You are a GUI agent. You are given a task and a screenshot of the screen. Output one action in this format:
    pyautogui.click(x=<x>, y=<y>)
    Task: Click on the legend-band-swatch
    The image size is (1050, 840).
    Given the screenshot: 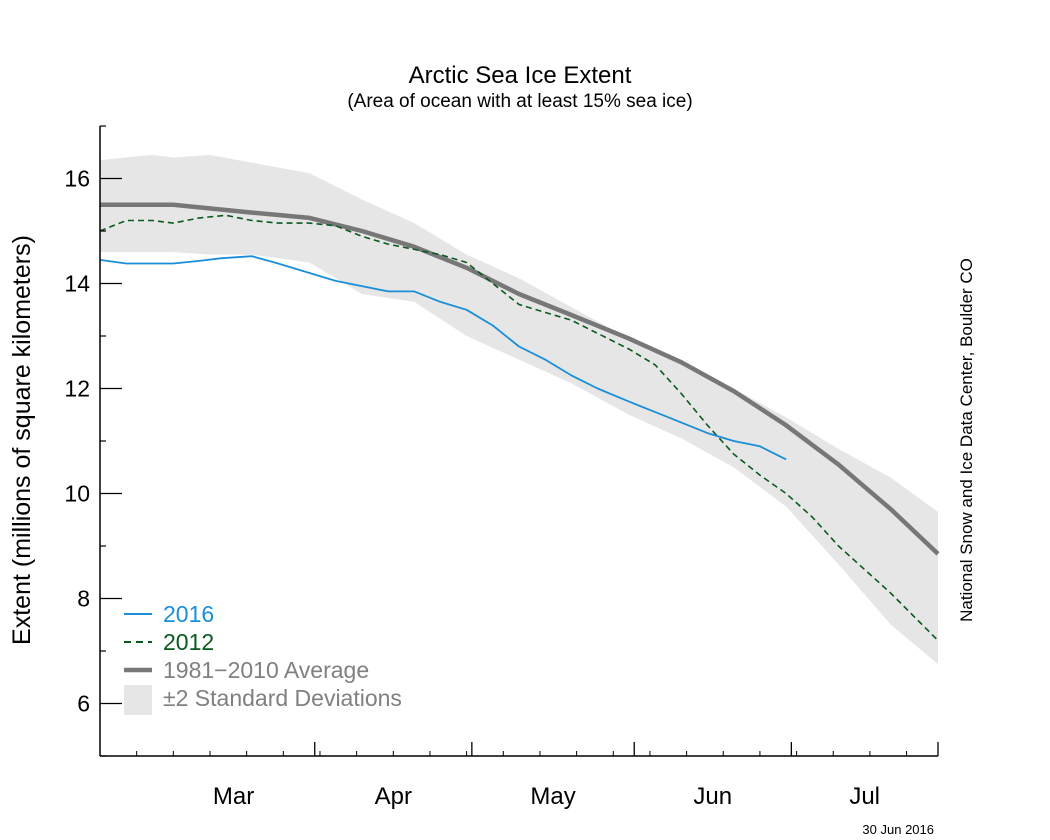 What is the action you would take?
    pyautogui.click(x=138, y=700)
    